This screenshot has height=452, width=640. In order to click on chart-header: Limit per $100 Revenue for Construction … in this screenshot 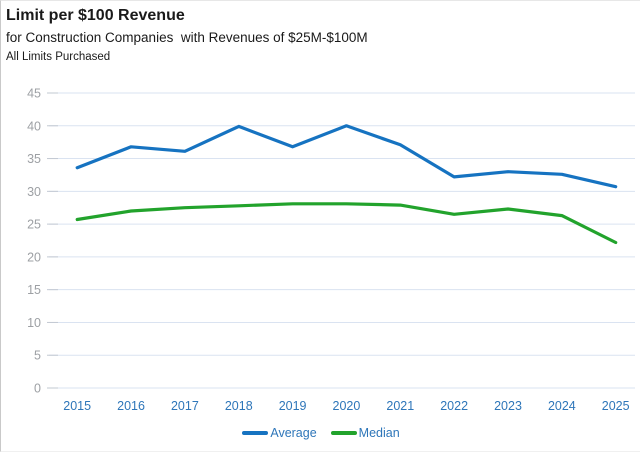, I will do `click(187, 35)`.